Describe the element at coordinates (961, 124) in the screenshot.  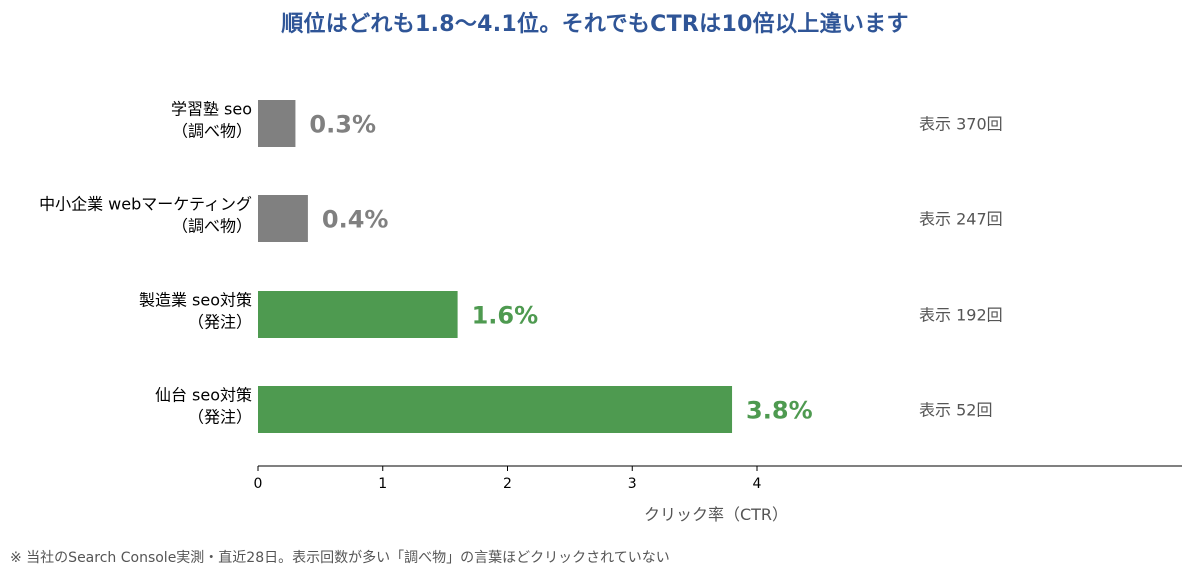
I see `impressions-label: 表示 370回` at that location.